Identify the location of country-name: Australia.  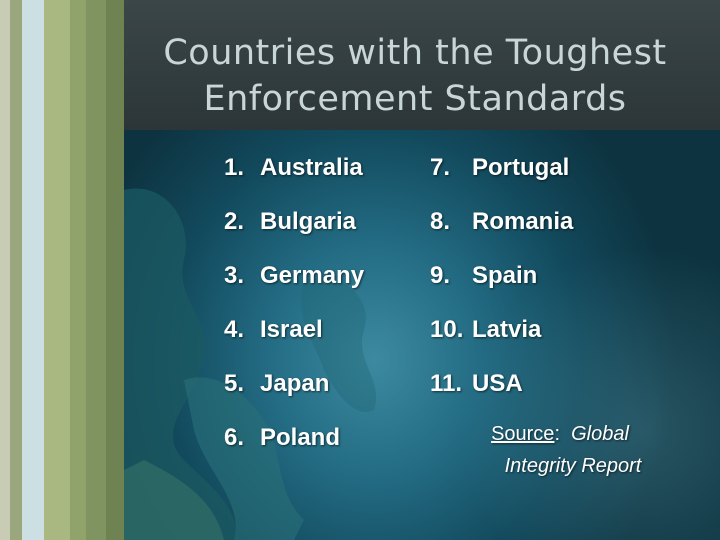
(311, 167).